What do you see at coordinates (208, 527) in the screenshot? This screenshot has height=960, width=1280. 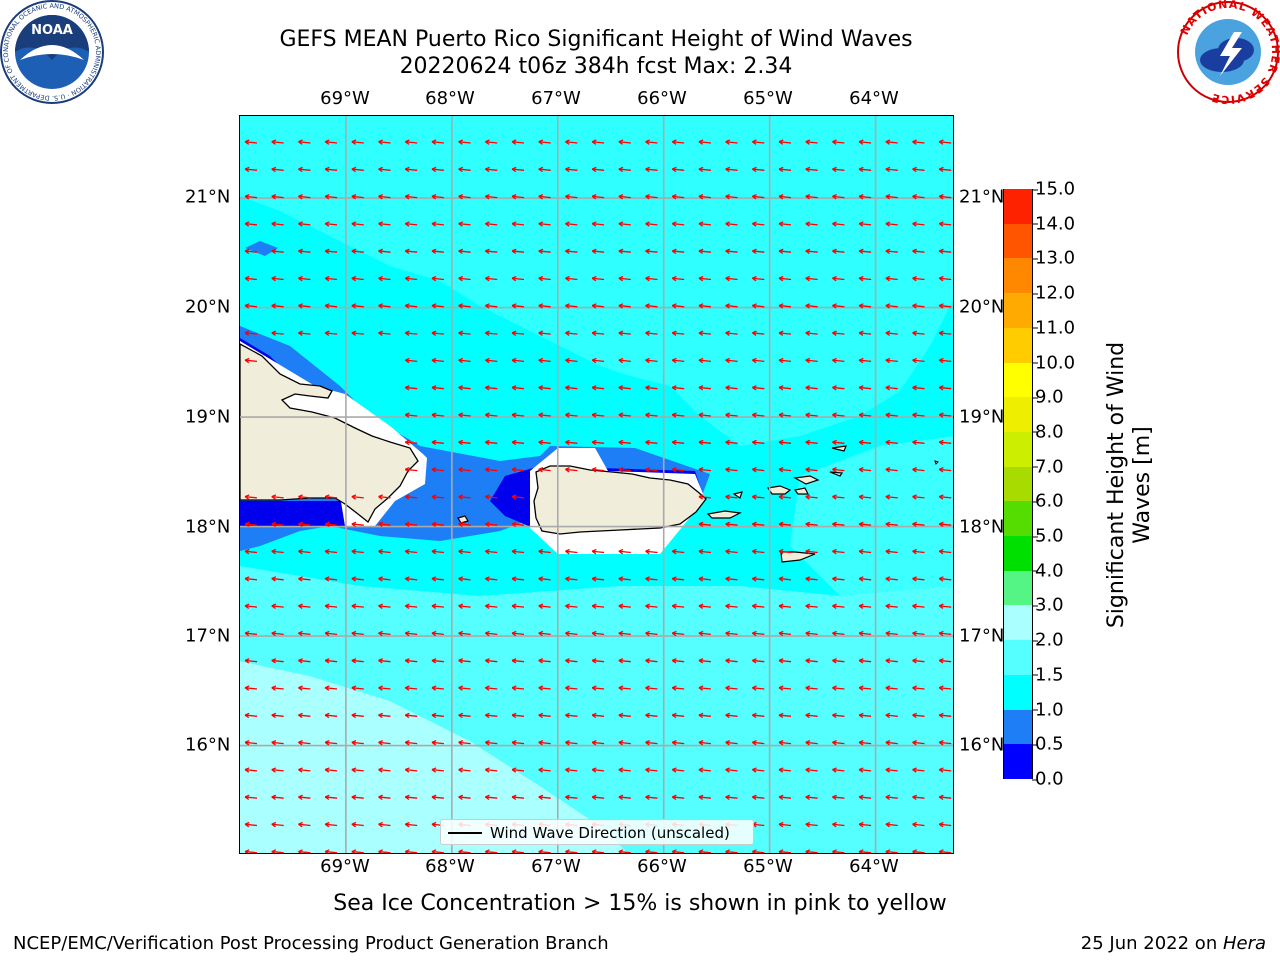 I see `lat-tick-left: 18°N` at bounding box center [208, 527].